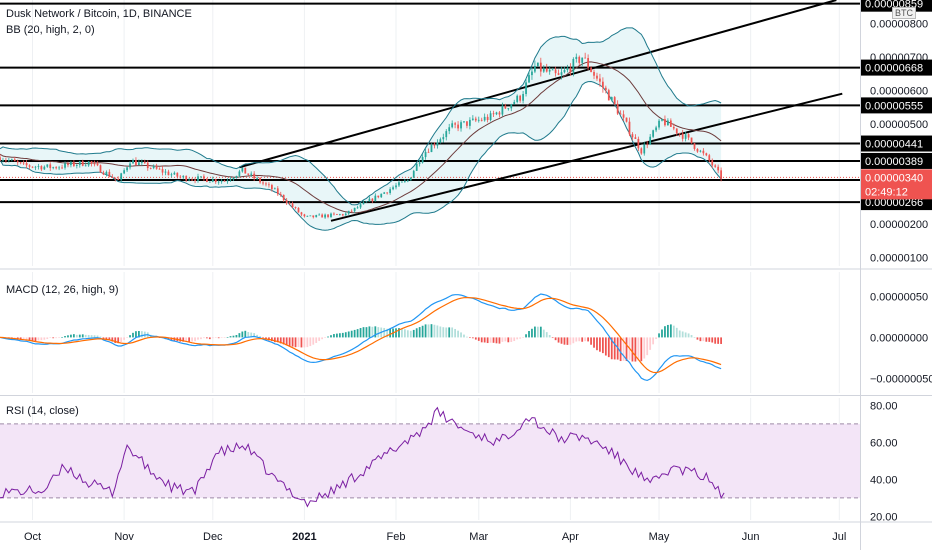 The image size is (932, 550). I want to click on rsi-legend: RSI (14, close), so click(42, 411).